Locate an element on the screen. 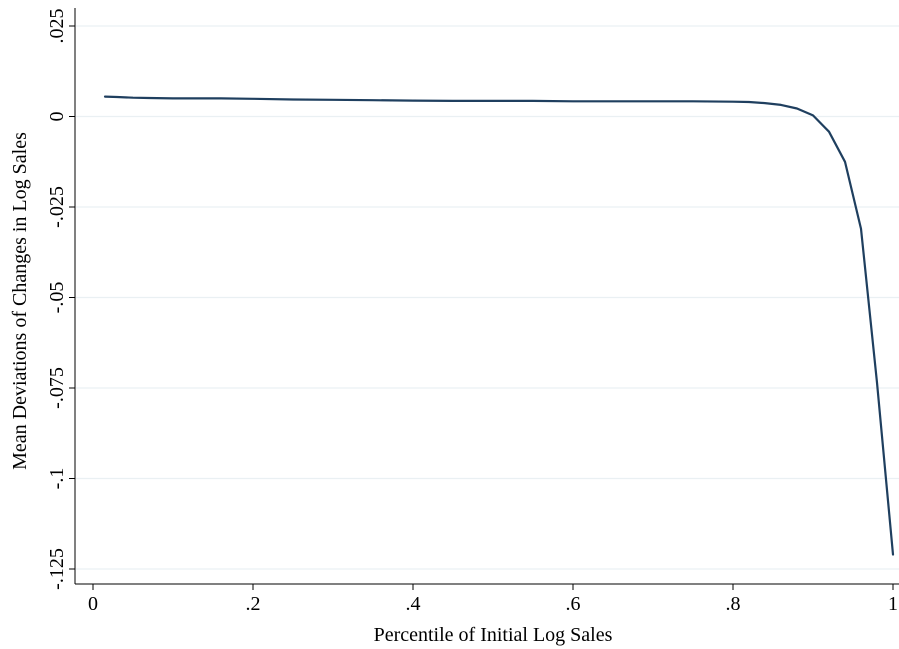 This screenshot has height=649, width=899. y-axis-title: Mean Deviations of Changes in Log Sales is located at coordinates (20, 301).